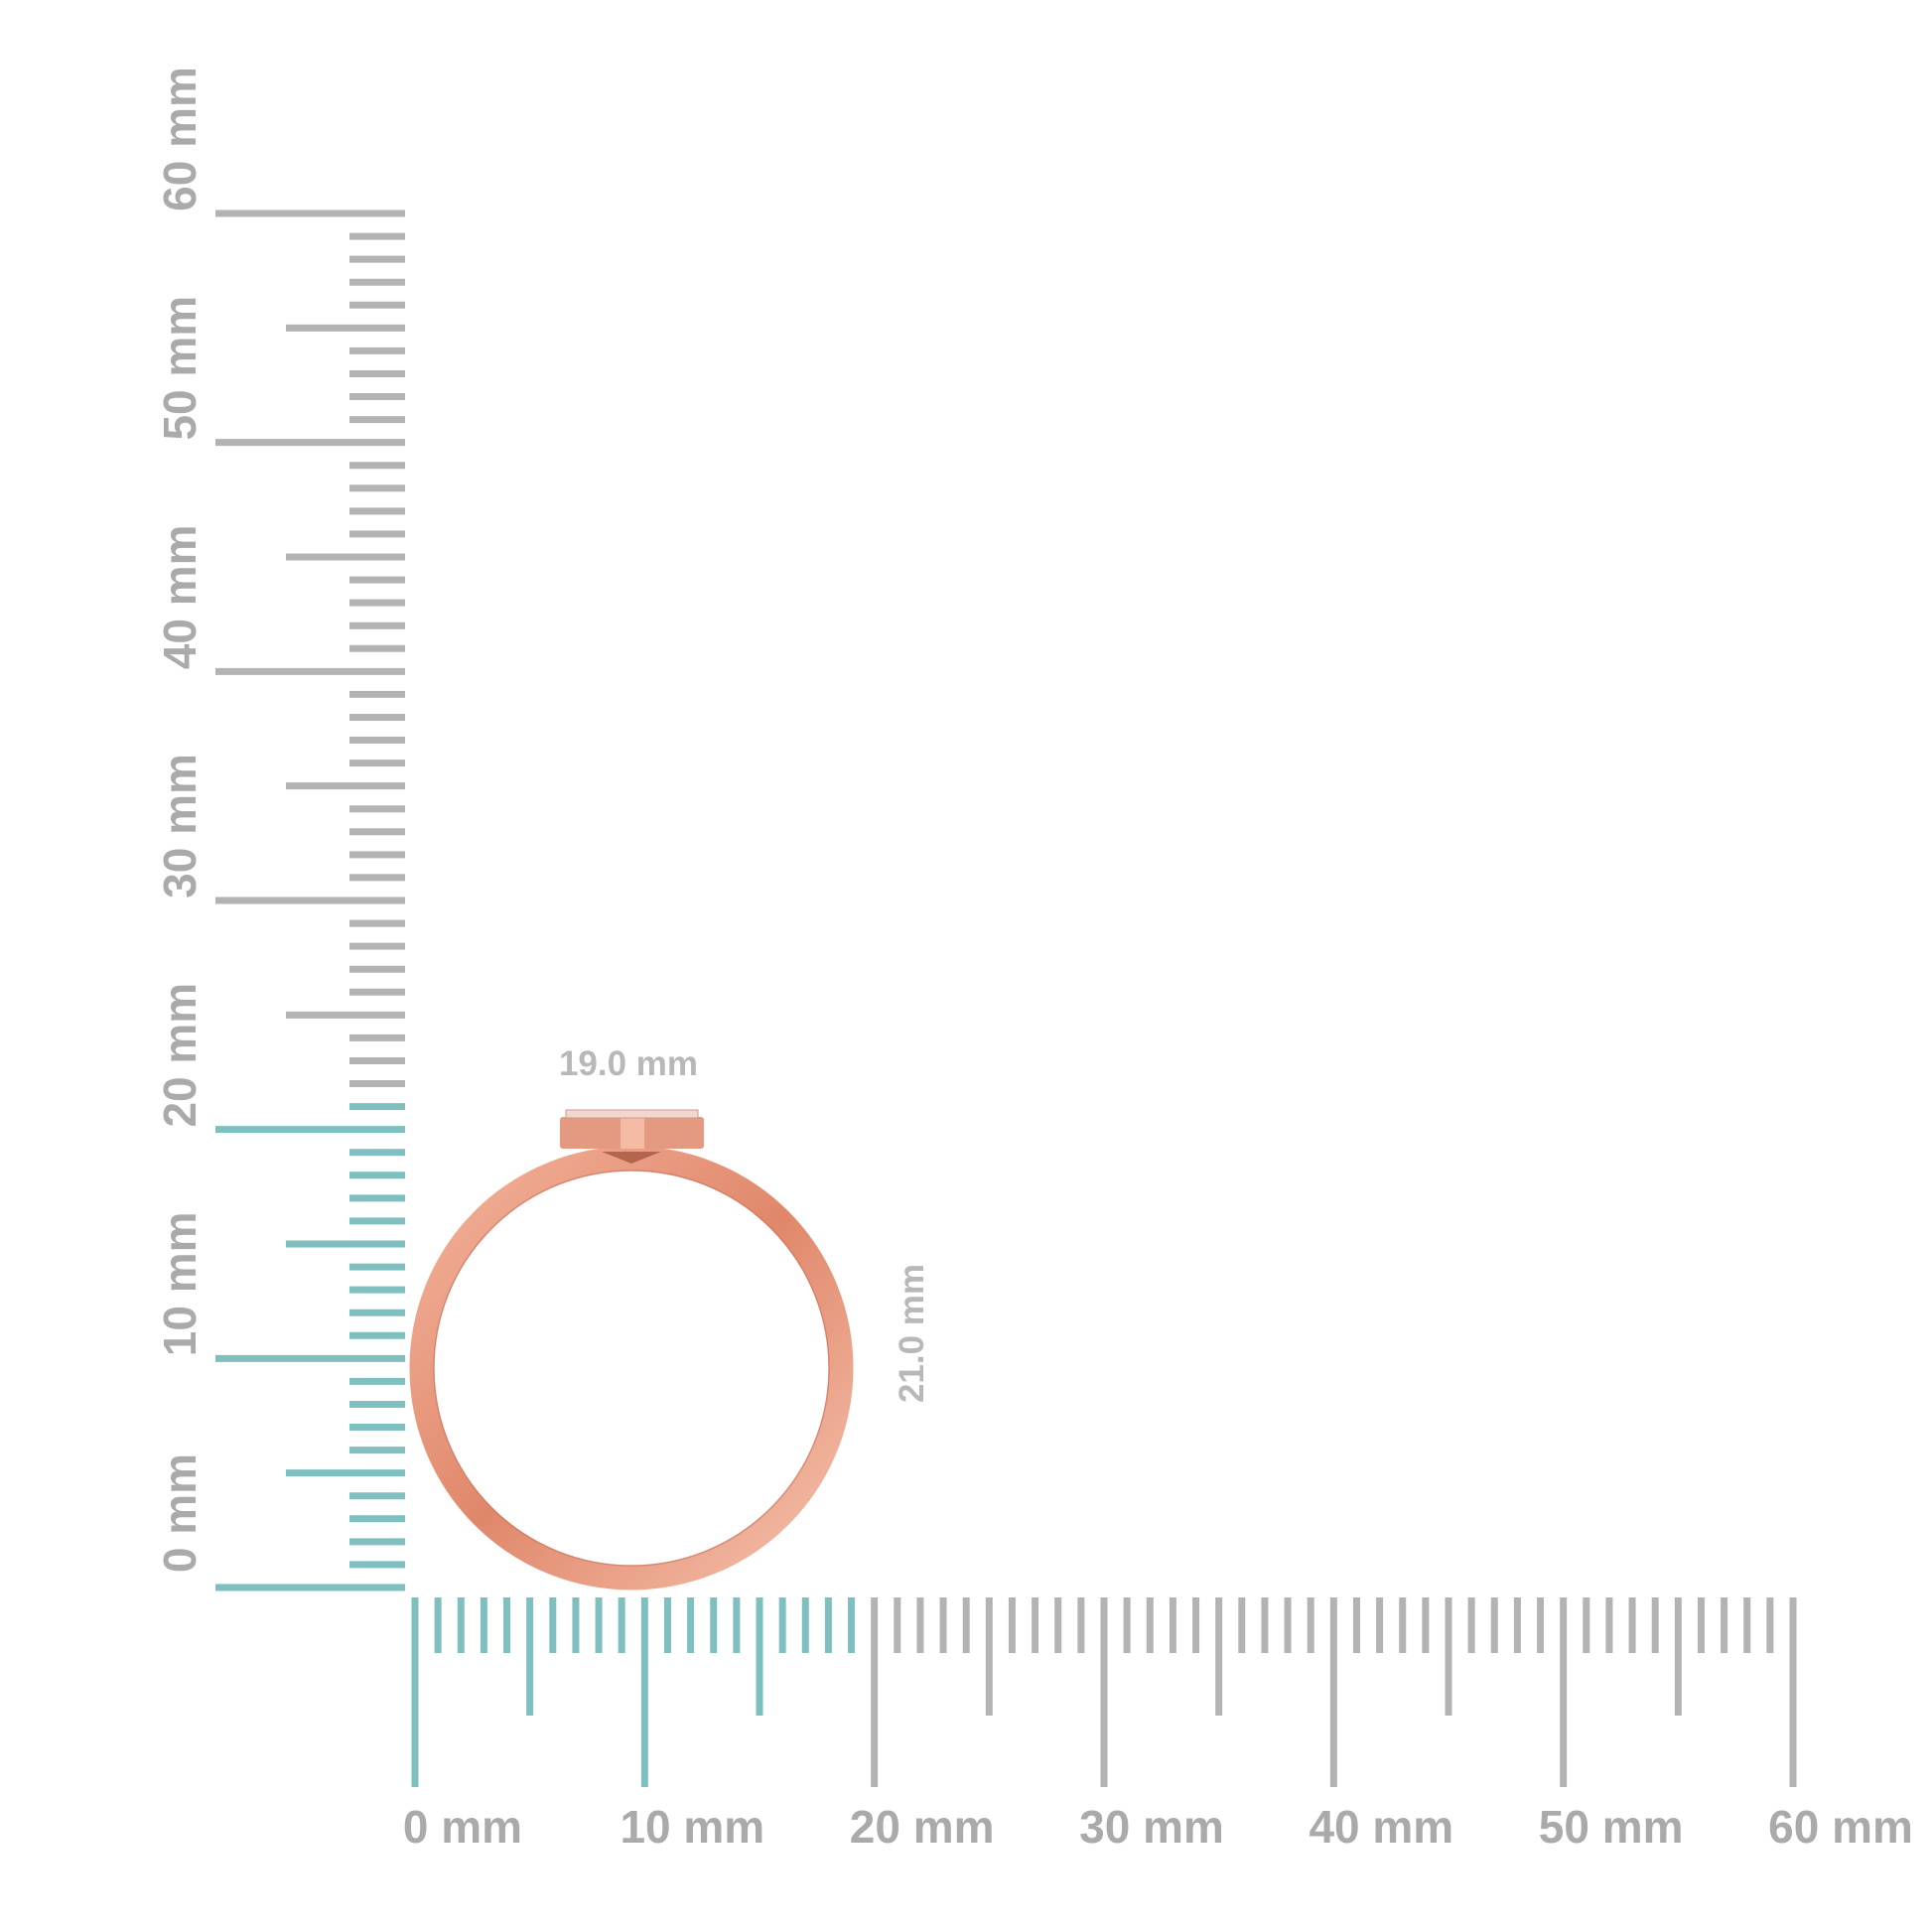  I want to click on ring-band, so click(631, 1368).